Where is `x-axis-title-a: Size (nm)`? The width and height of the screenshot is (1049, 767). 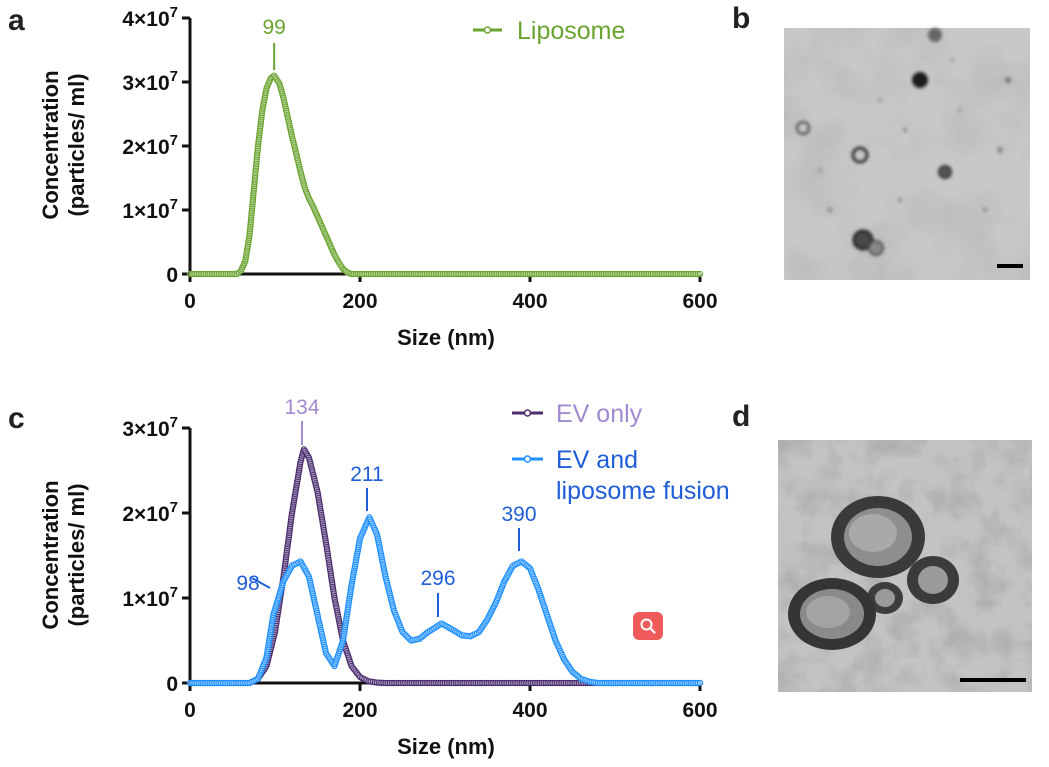
x-axis-title-a: Size (nm) is located at coordinates (446, 337).